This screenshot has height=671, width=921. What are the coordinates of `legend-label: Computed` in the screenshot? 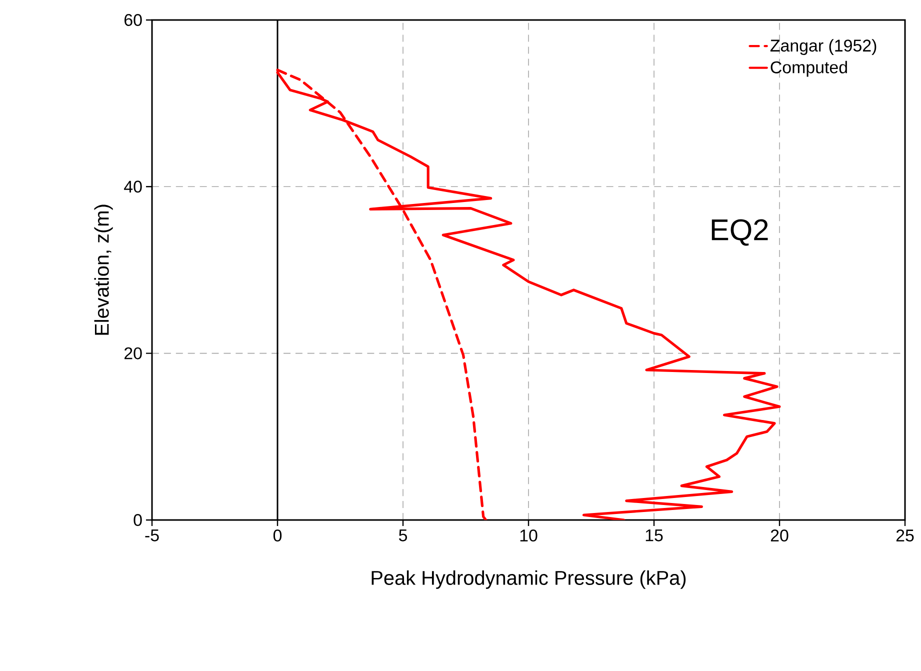 It's located at (808, 68).